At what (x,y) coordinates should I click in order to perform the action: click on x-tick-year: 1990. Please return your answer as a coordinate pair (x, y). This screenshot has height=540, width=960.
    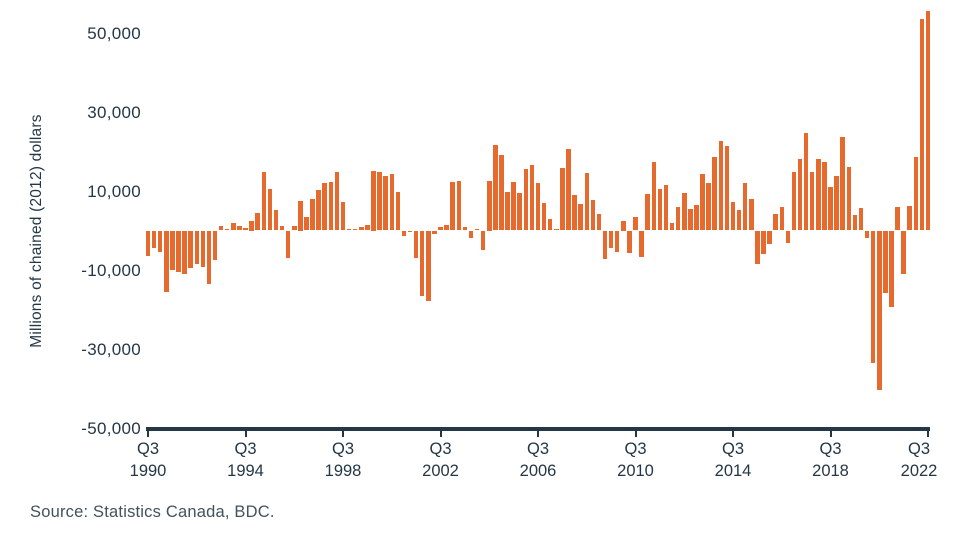
    Looking at the image, I should click on (148, 470).